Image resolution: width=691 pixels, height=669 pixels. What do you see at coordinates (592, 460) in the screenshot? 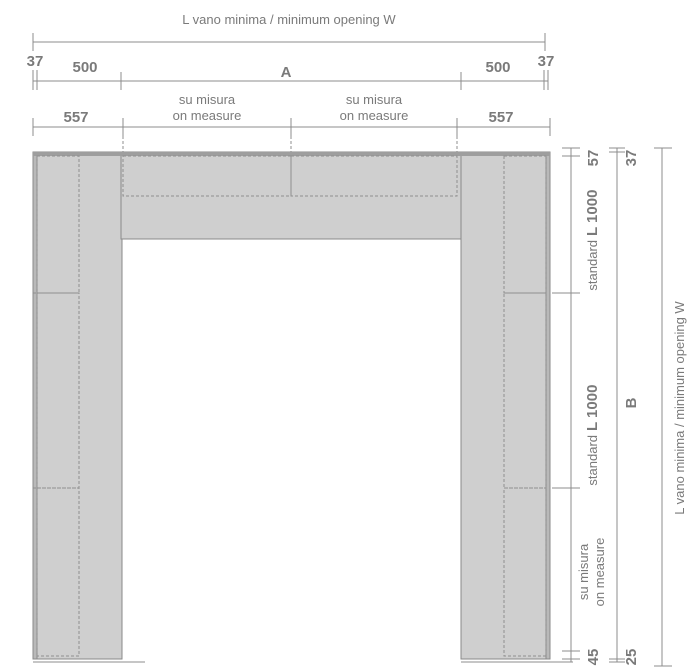
I see `standard-prefix-2: standard` at bounding box center [592, 460].